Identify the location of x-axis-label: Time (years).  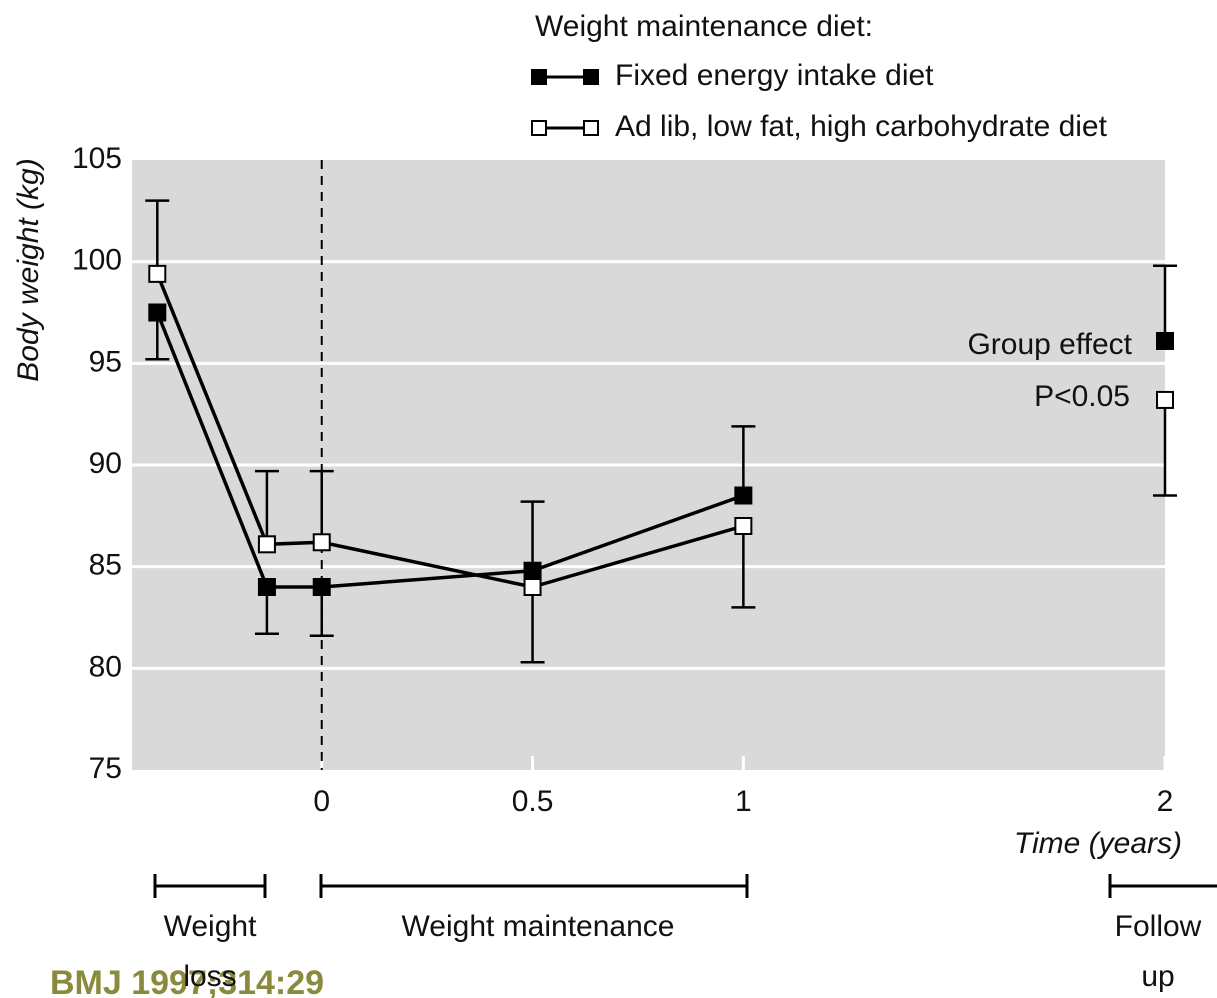
(1098, 843).